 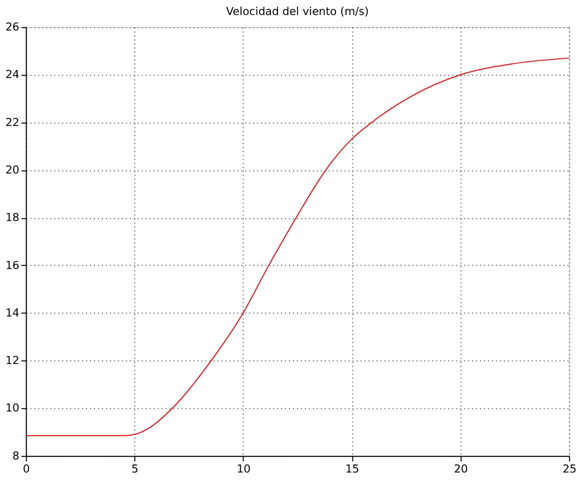 What do you see at coordinates (12, 27) in the screenshot?
I see `y-tick-label: 26` at bounding box center [12, 27].